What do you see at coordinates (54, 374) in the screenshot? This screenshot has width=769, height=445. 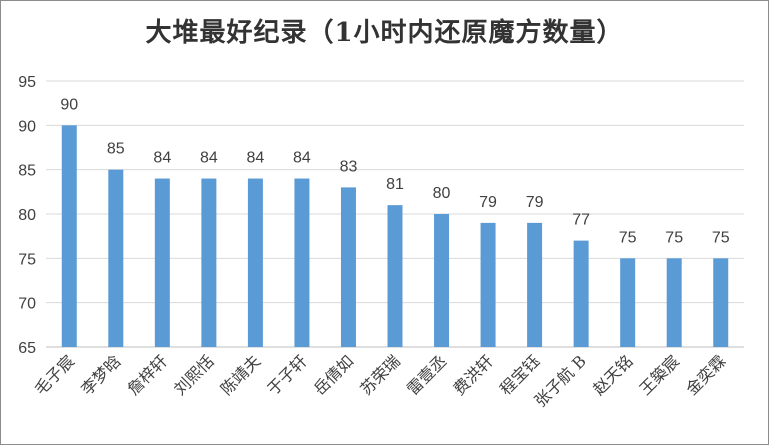 I see `category-label: 毛子宸` at bounding box center [54, 374].